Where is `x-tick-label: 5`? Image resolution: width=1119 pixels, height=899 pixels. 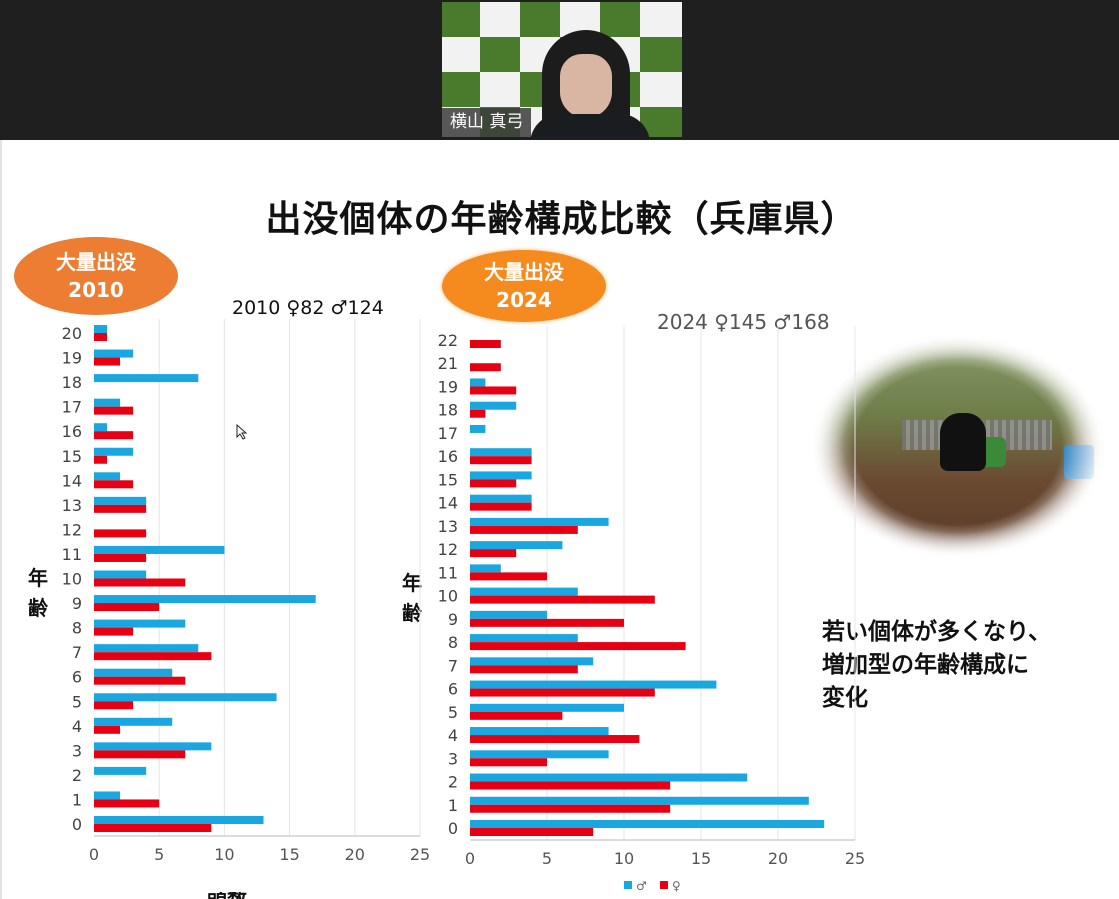 x-tick-label: 5 is located at coordinates (159, 854).